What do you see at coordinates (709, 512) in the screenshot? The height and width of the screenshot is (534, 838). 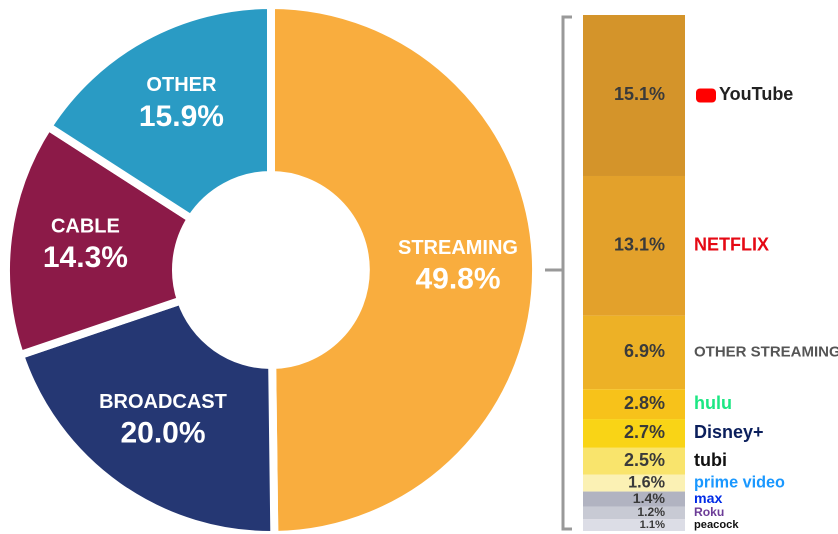 I see `service-name: Roku` at bounding box center [709, 512].